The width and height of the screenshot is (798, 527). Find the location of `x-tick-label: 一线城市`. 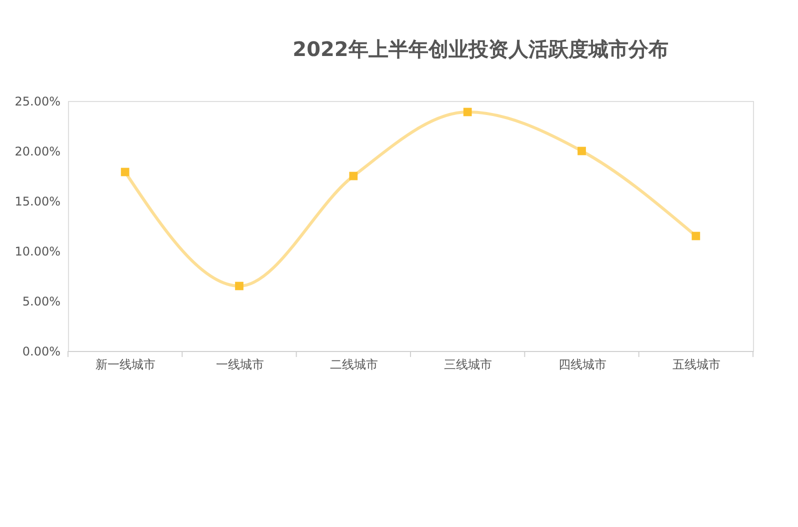

x-tick-label: 一线城市 is located at coordinates (240, 365).